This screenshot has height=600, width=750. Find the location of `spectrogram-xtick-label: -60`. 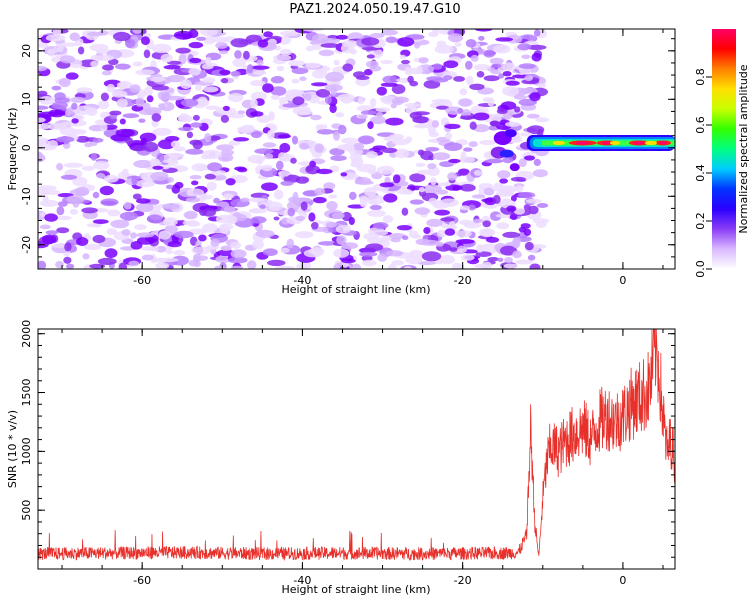

spectrogram-xtick-label: -60 is located at coordinates (142, 280).